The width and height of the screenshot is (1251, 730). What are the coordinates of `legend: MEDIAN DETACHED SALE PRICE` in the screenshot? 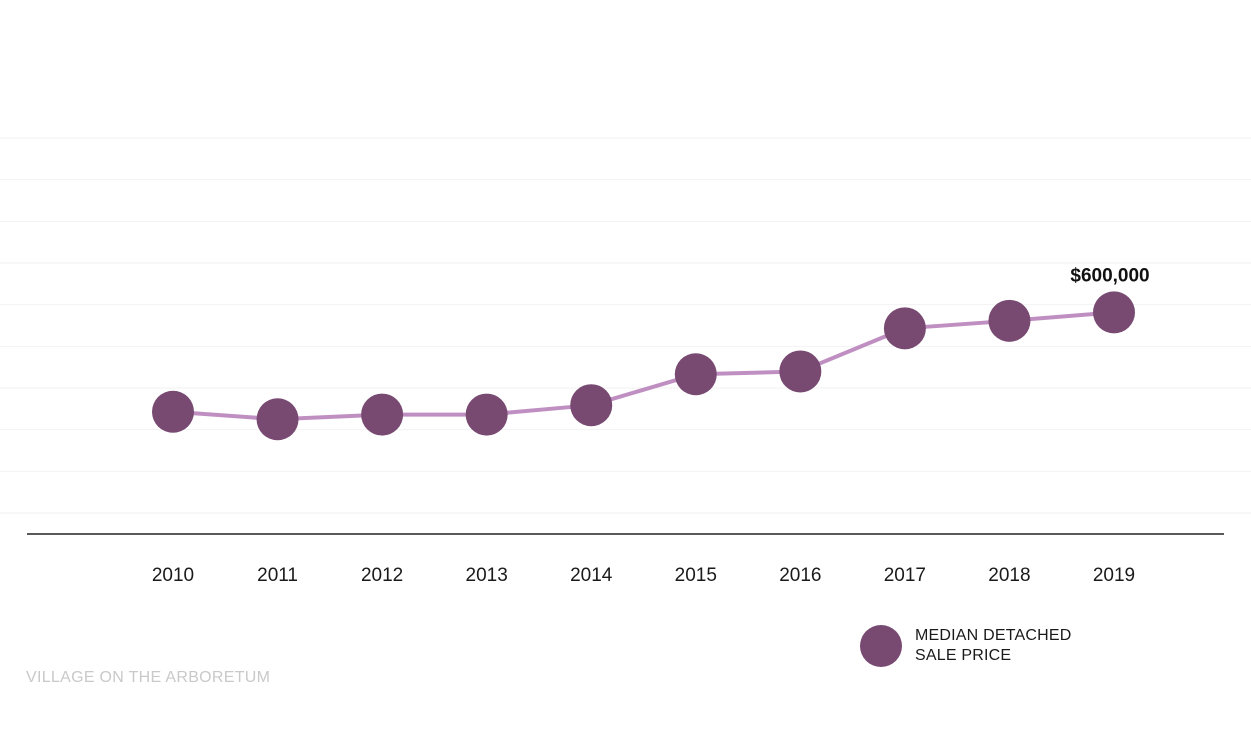 It's located at (966, 646).